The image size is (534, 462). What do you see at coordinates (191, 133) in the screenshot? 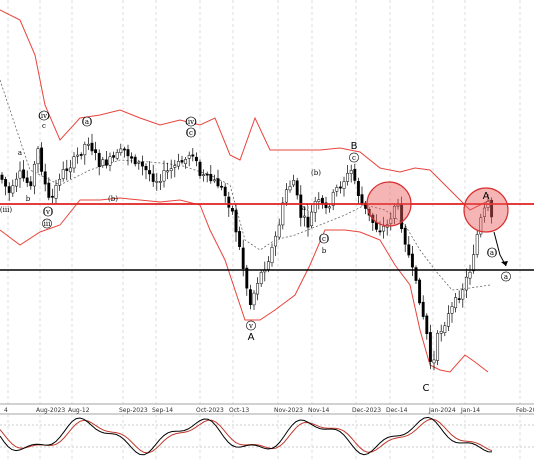
I see `wave-label: (c)` at bounding box center [191, 133].